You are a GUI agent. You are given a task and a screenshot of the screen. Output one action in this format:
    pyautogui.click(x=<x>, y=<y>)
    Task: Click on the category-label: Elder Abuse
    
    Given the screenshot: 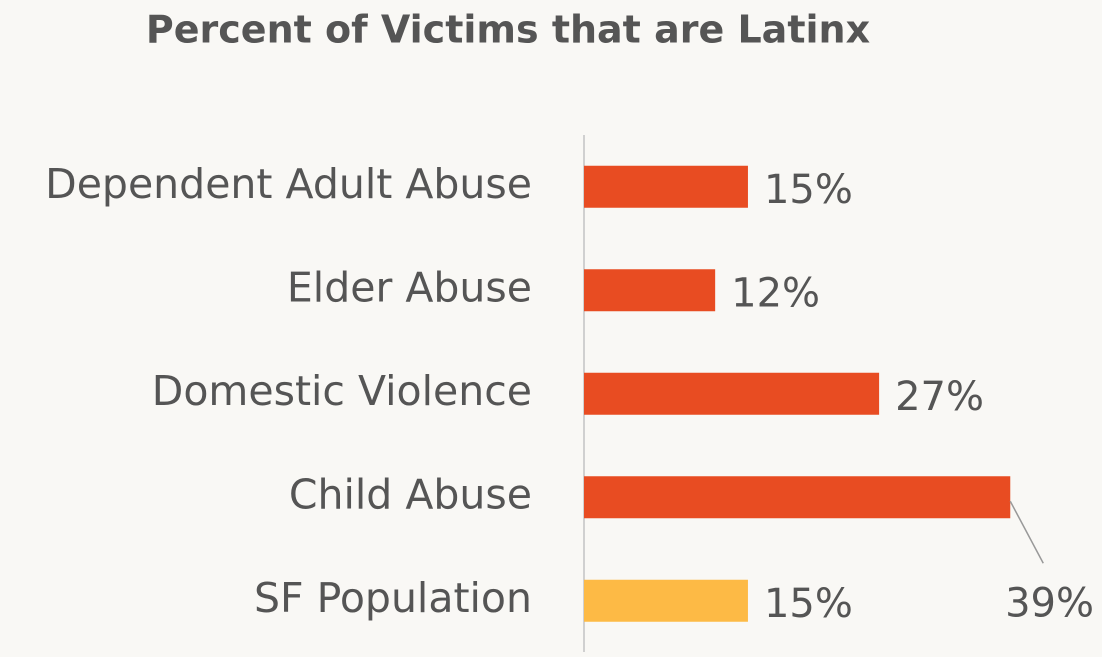 What is the action you would take?
    pyautogui.click(x=409, y=287)
    